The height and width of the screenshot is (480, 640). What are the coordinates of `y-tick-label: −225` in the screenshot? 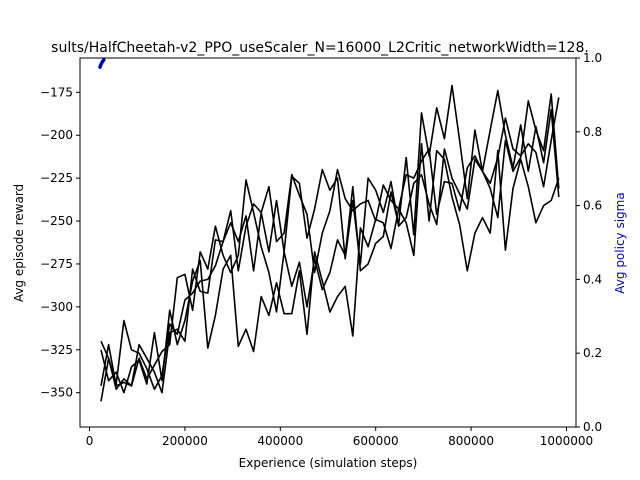 It's located at (56, 178).